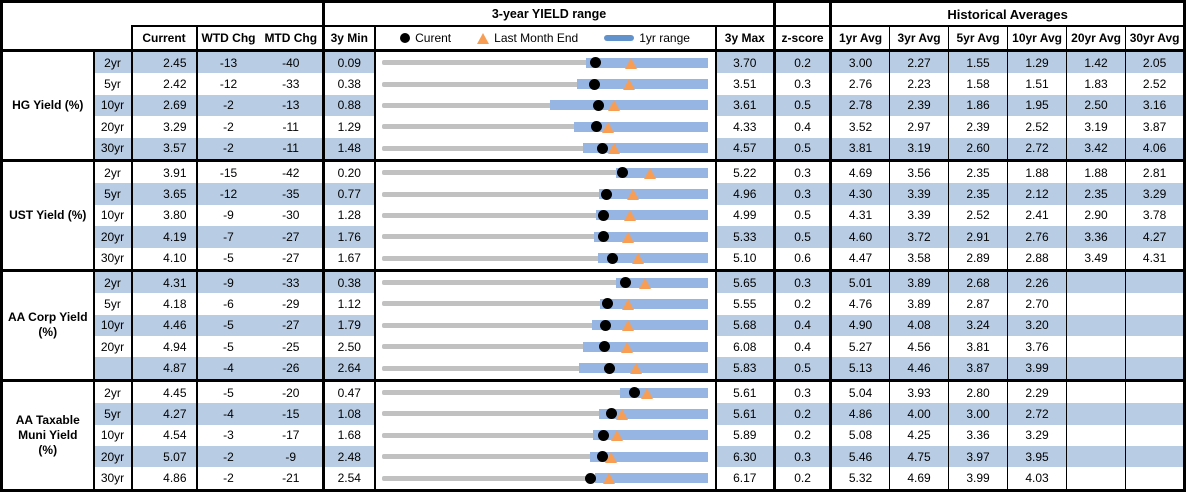 The height and width of the screenshot is (492, 1186). I want to click on z-score-value: 0.5, so click(803, 215).